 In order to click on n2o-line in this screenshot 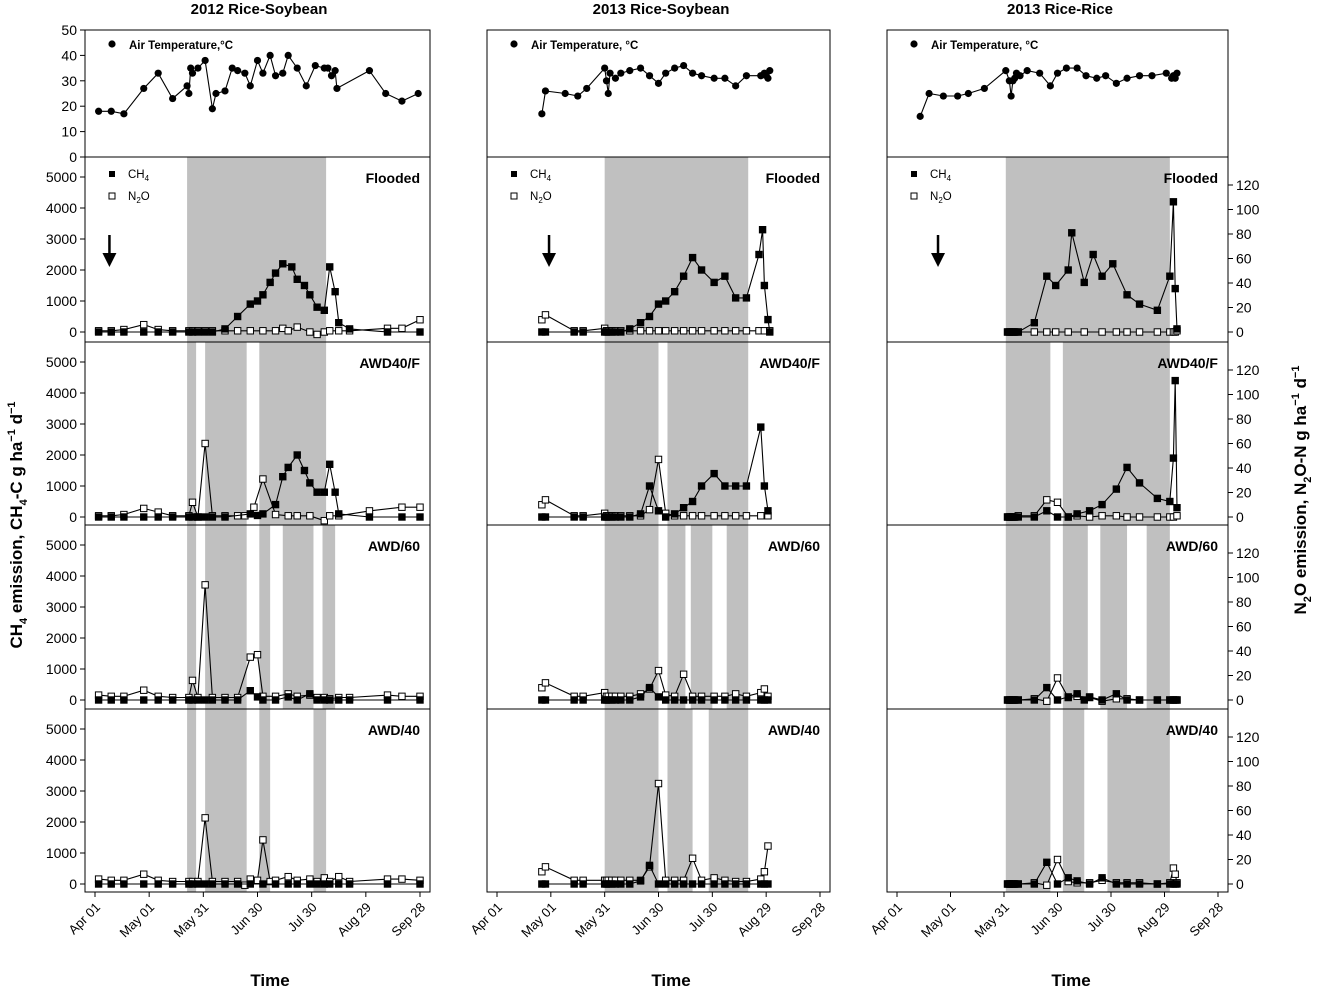, I will do `click(259, 327)`.